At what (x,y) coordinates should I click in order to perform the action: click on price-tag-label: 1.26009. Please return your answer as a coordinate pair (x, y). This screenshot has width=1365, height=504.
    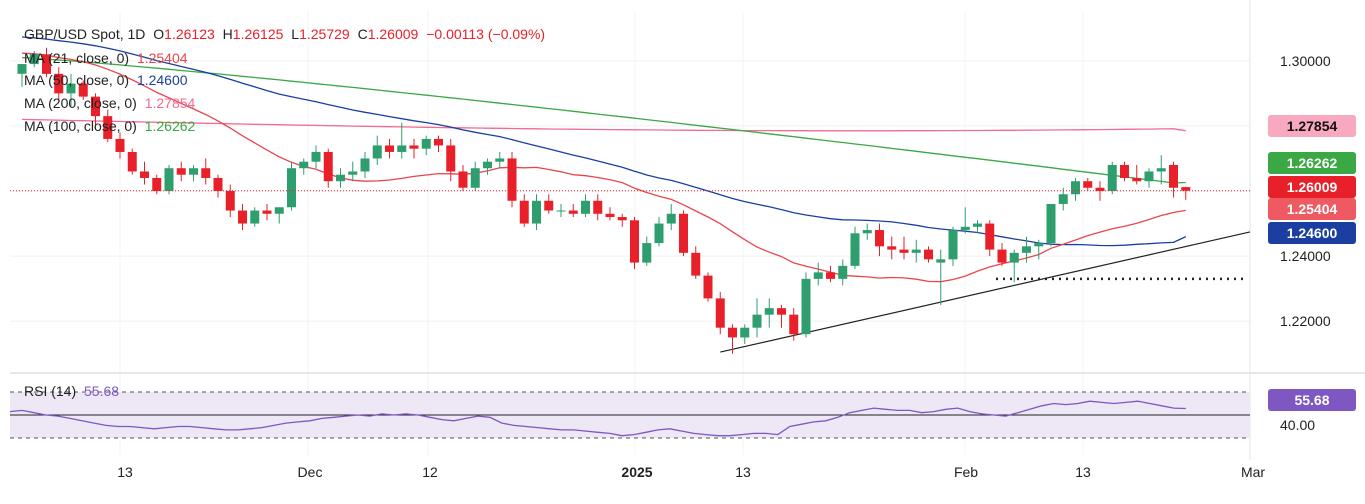
    Looking at the image, I should click on (1312, 187).